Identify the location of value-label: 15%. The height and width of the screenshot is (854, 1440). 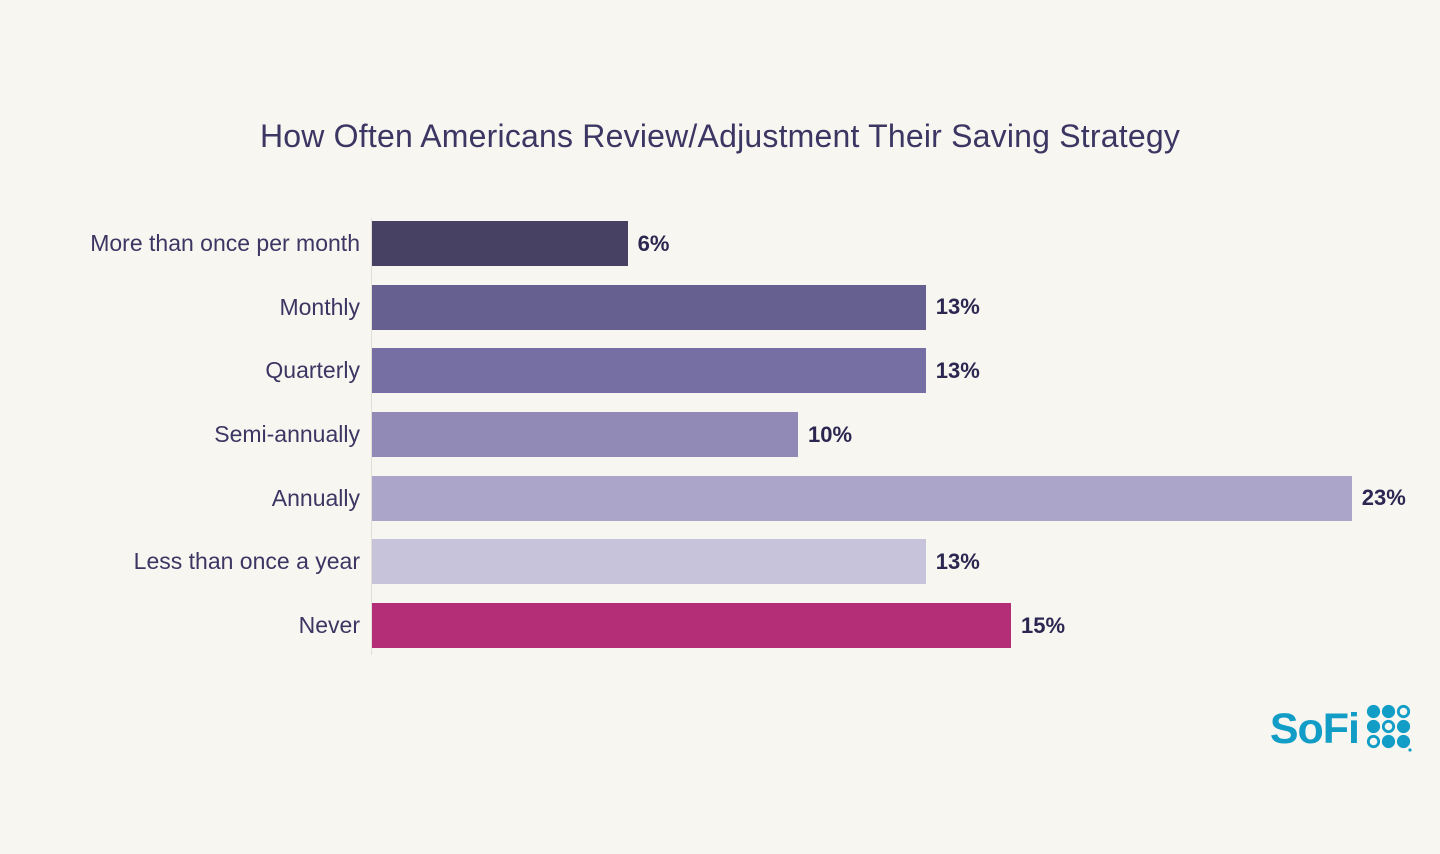
(1043, 625).